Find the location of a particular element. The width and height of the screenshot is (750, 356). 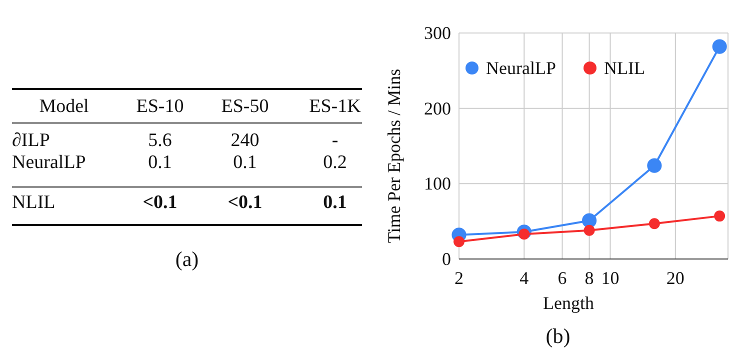

text: (a) is located at coordinates (187, 259).